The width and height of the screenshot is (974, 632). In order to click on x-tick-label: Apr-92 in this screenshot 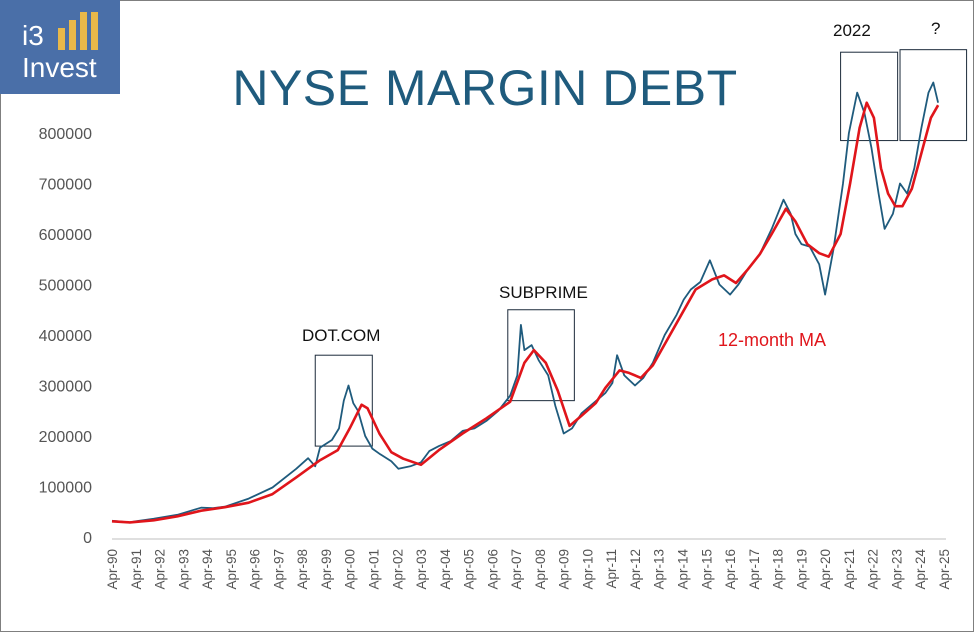, I will do `click(160, 569)`.